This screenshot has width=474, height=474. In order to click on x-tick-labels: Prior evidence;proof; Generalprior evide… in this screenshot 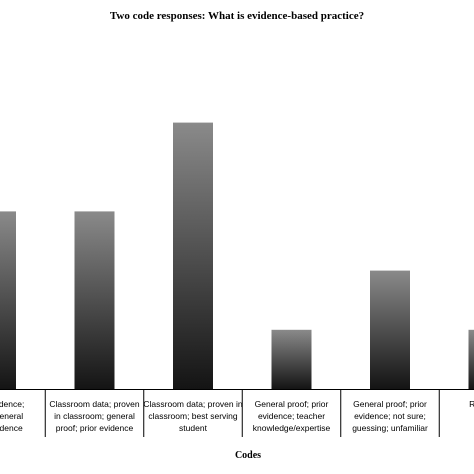, I will do `click(237, 413)`.